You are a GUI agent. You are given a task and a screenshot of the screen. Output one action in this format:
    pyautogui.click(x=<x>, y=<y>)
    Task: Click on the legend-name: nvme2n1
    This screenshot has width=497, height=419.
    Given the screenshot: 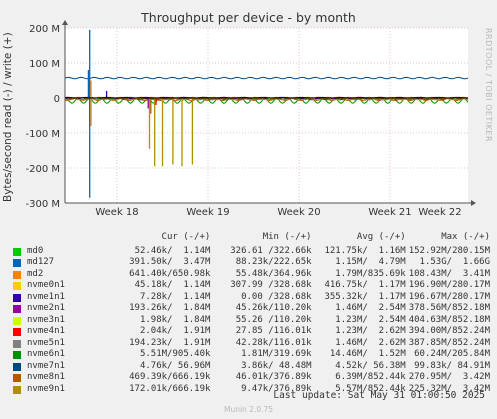 What is the action you would take?
    pyautogui.click(x=46, y=308)
    